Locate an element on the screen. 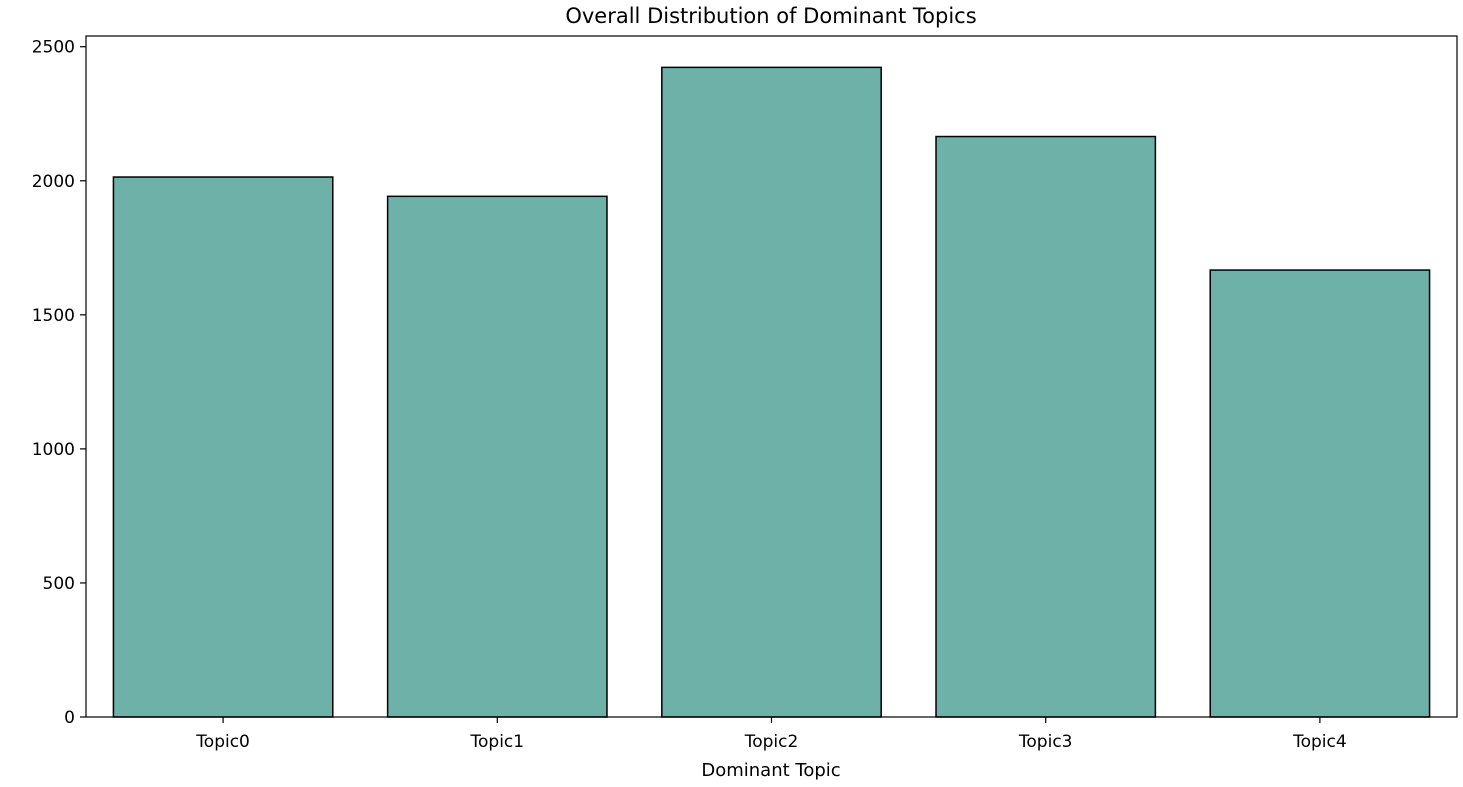  bar-topic0 is located at coordinates (223, 447).